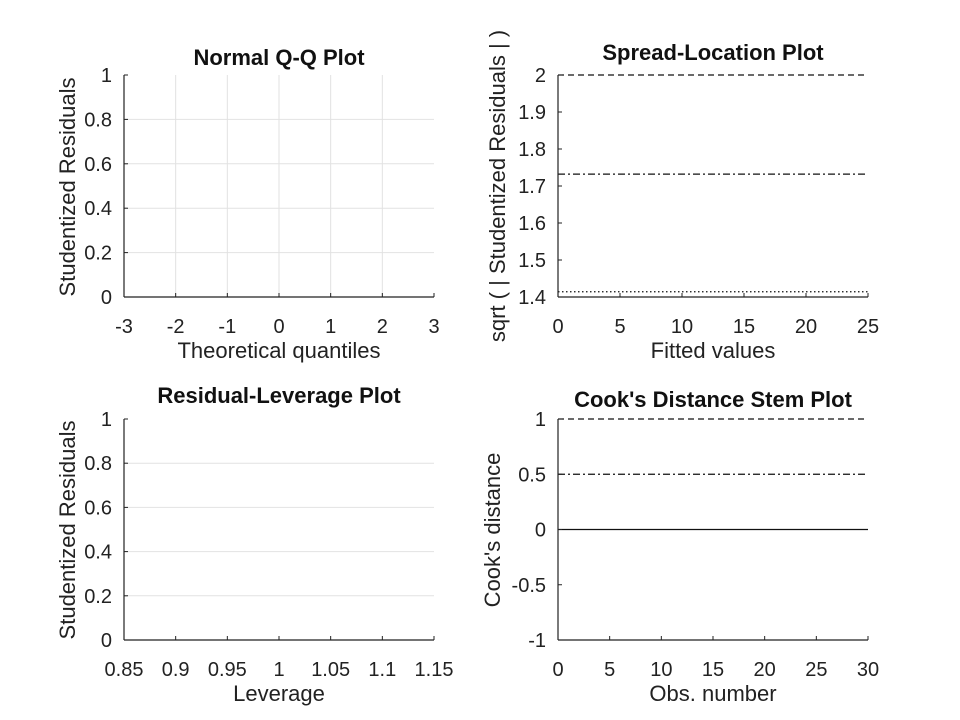 The height and width of the screenshot is (720, 960). Describe the element at coordinates (712, 693) in the screenshot. I see `x-axis-label: Obs. number` at that location.